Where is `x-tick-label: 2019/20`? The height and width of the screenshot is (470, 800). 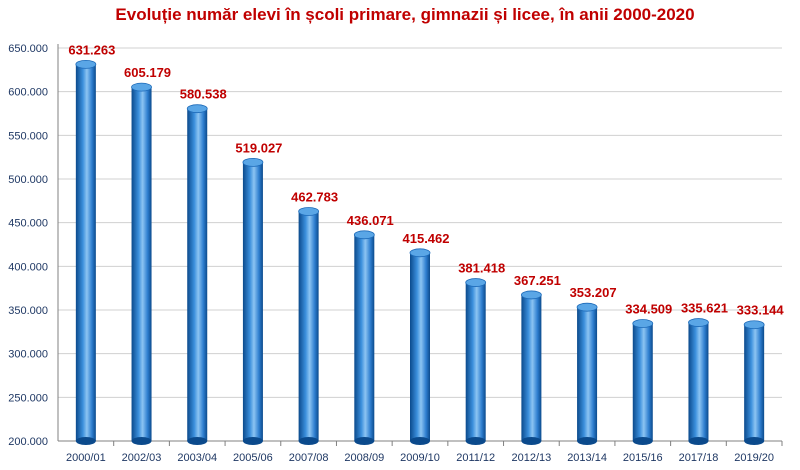 x-tick-label: 2019/20 is located at coordinates (754, 458).